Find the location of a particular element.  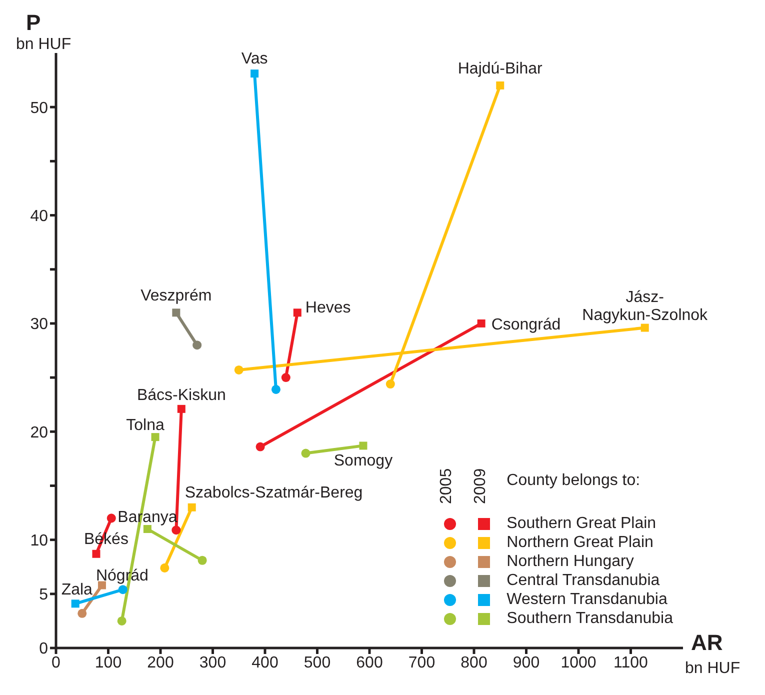

y-tick-label: 10 is located at coordinates (39, 541).